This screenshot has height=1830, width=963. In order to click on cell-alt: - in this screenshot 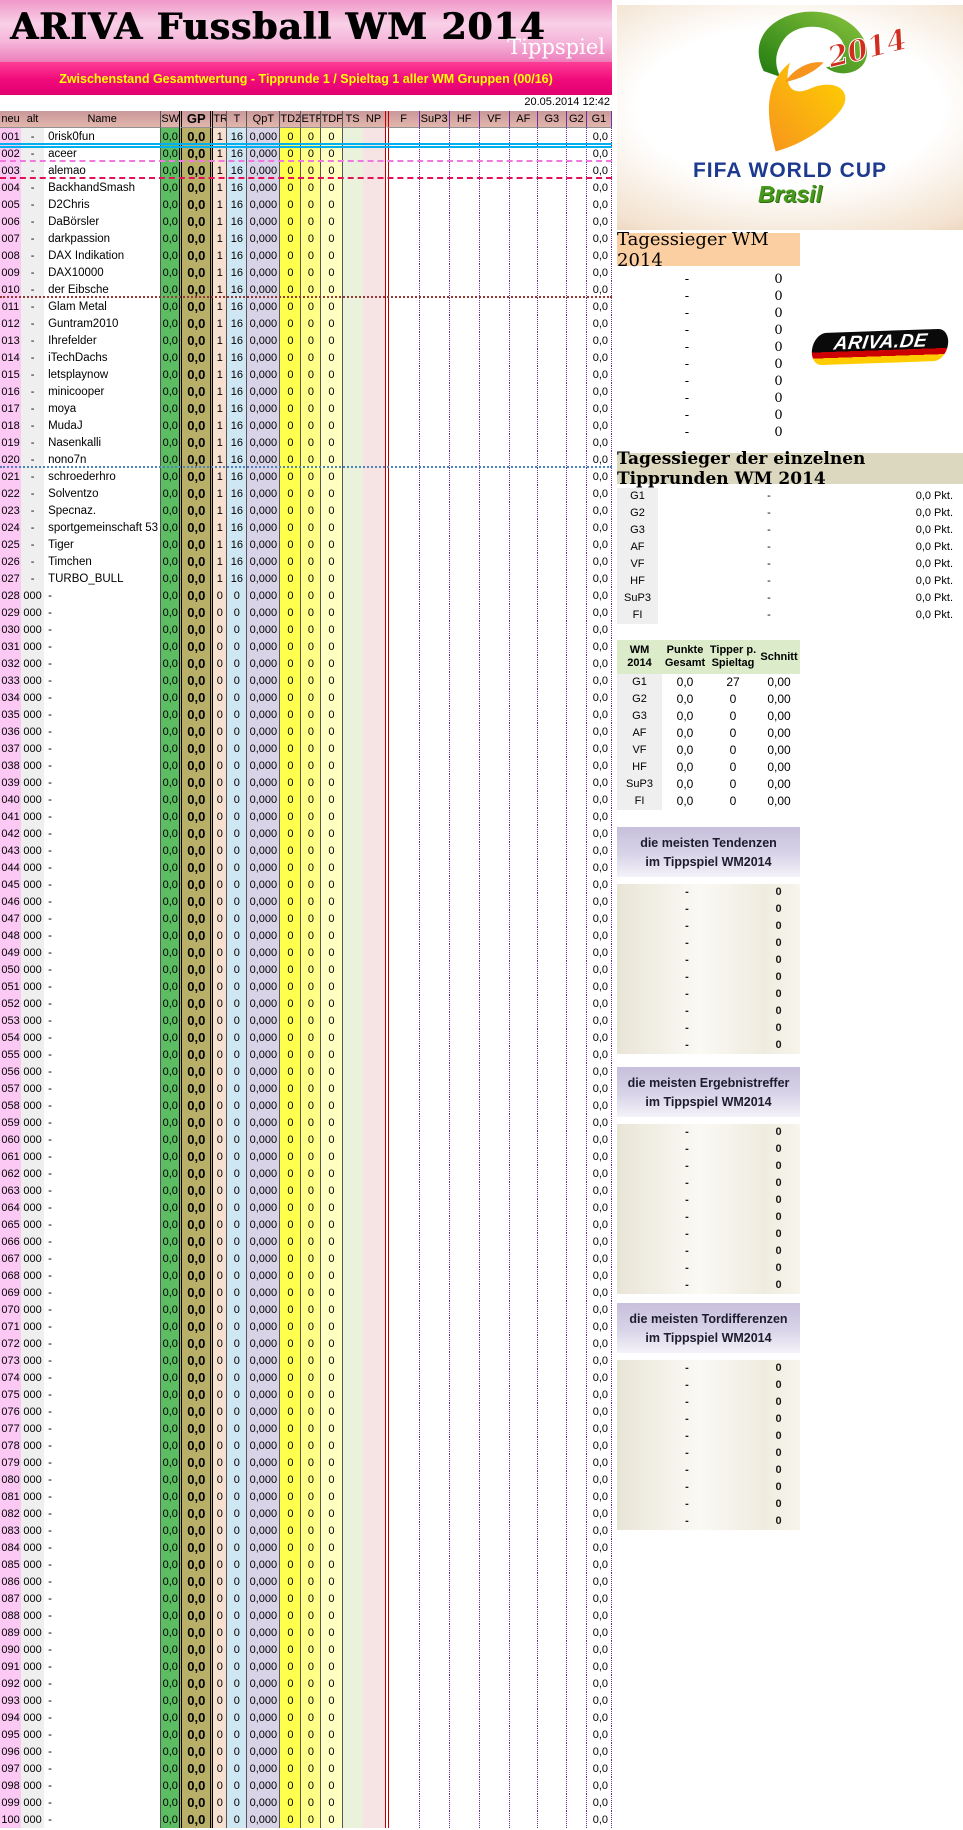, I will do `click(33, 255)`.